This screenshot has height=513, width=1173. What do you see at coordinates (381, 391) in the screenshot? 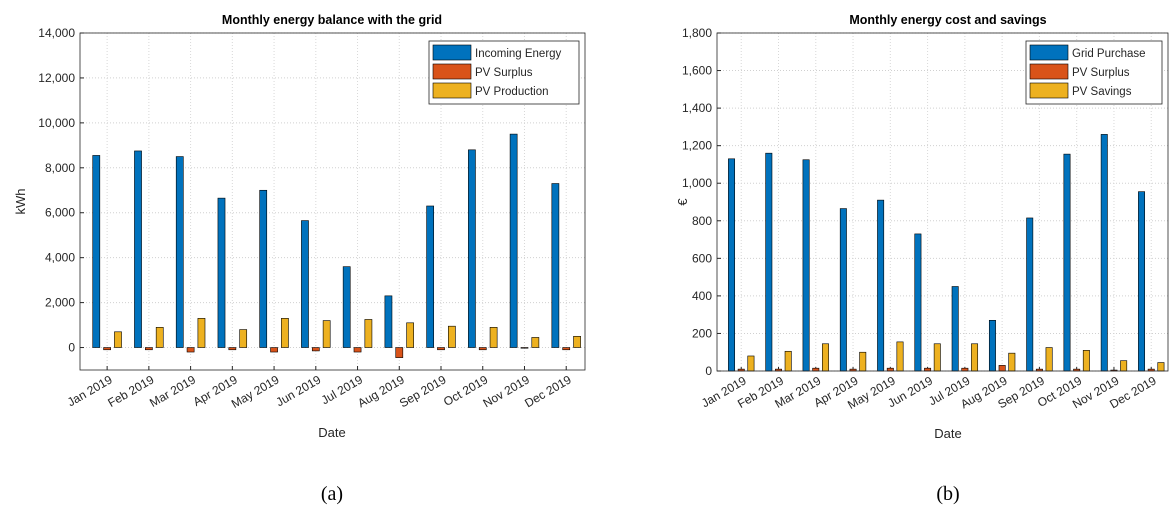
I see `x-tick-label: Aug 2019` at bounding box center [381, 391].